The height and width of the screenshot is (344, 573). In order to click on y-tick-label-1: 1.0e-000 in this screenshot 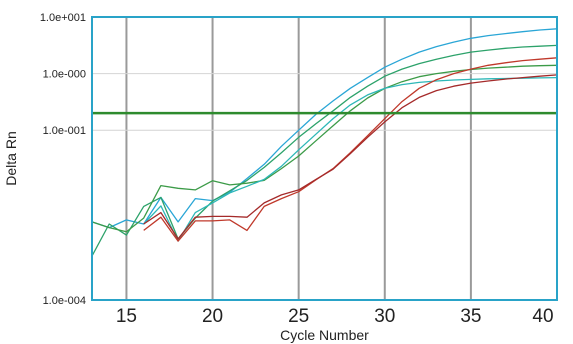, I will do `click(64, 75)`.